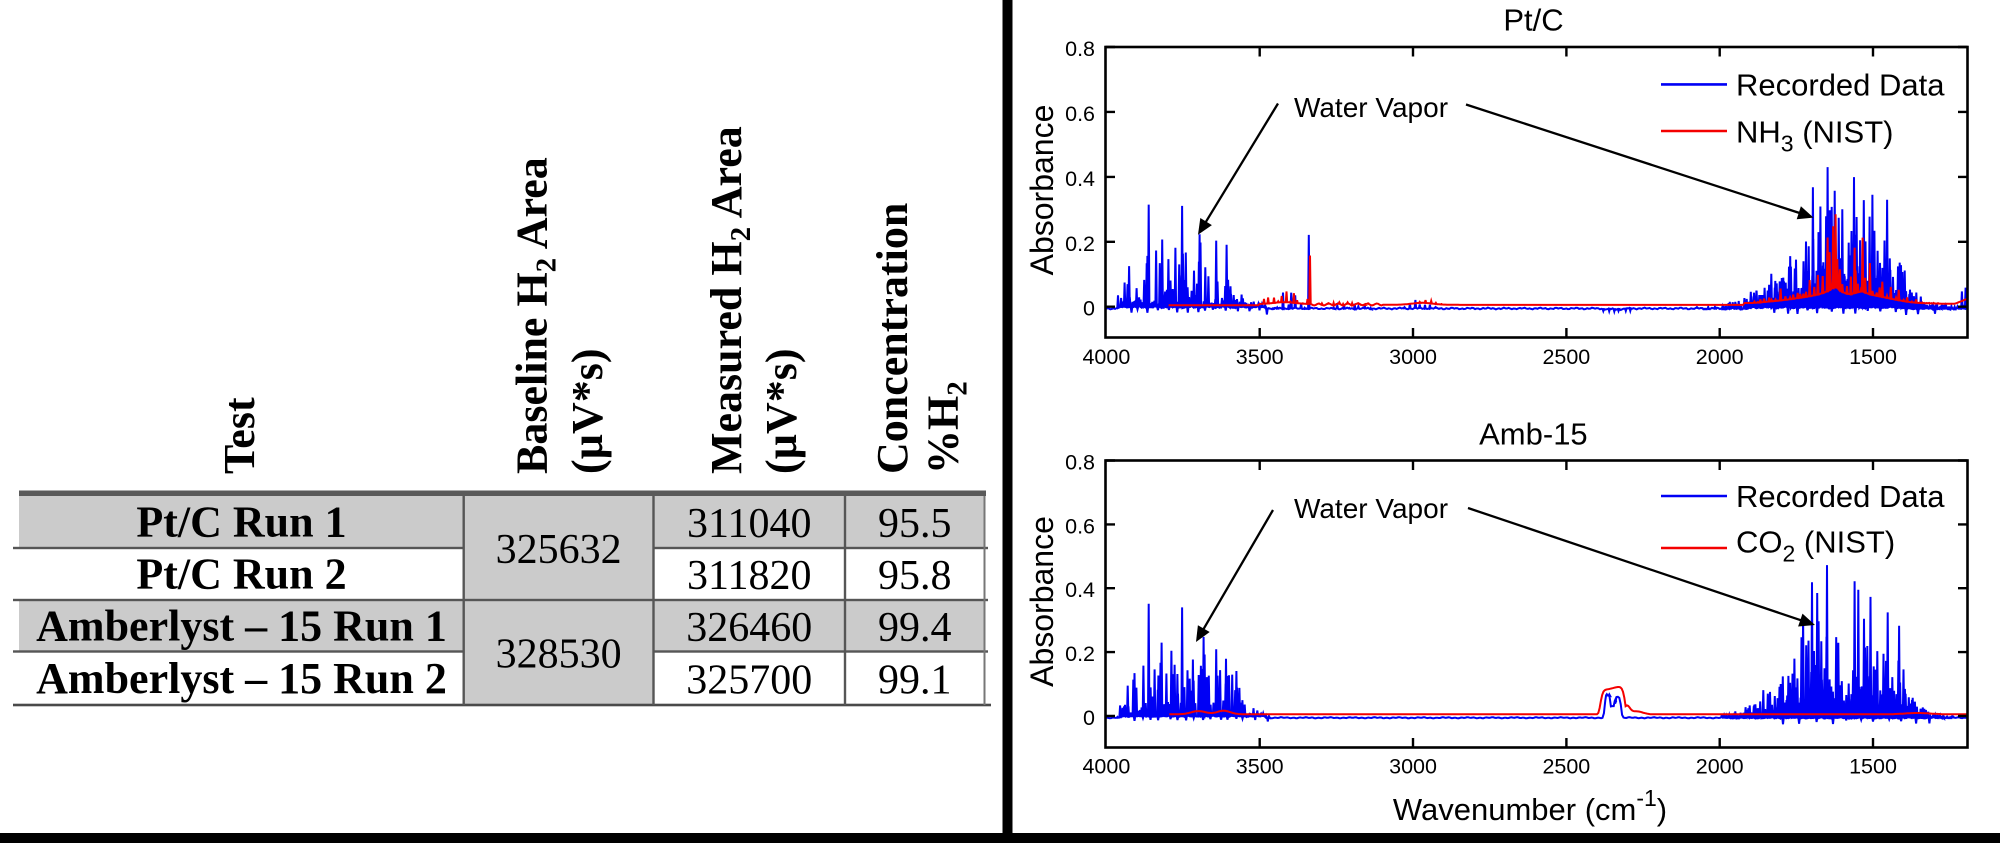  I want to click on svg-text: Concentration, so click(892, 338).